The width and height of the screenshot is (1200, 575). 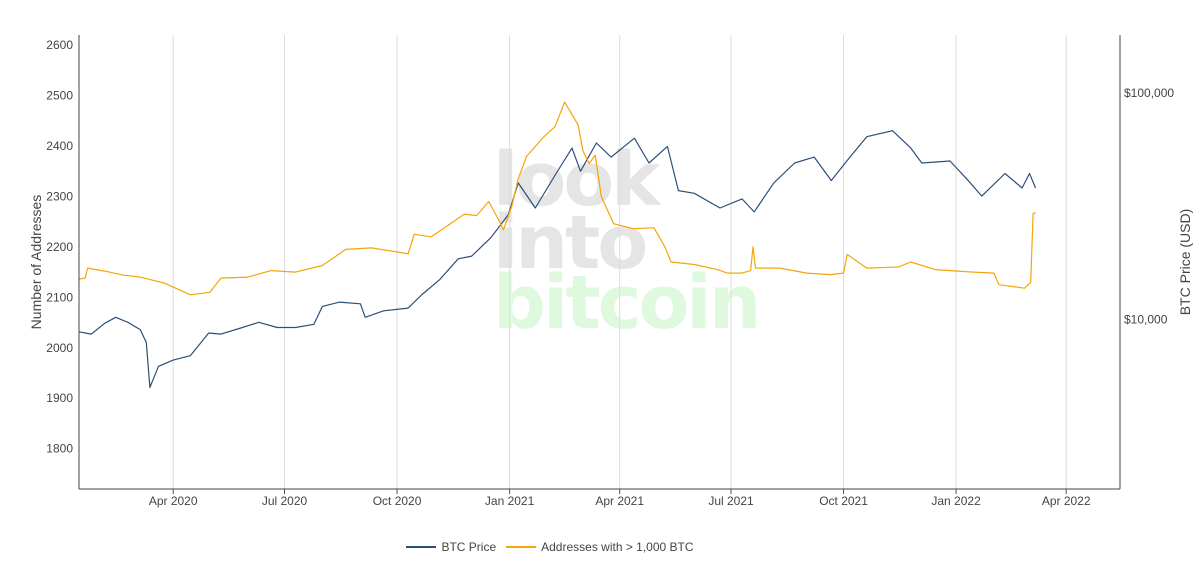 I want to click on lookintobitcoin-watermark: look into bitcoin, so click(x=627, y=241).